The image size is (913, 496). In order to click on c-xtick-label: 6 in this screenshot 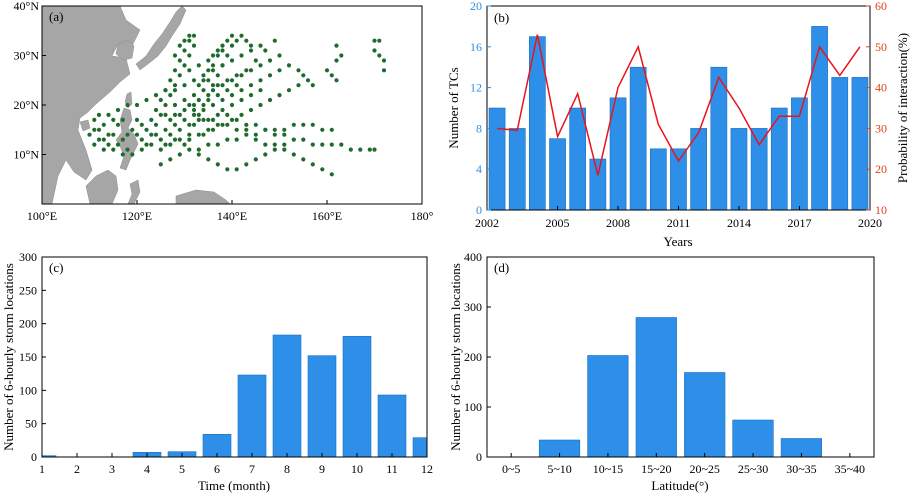, I will do `click(217, 469)`.